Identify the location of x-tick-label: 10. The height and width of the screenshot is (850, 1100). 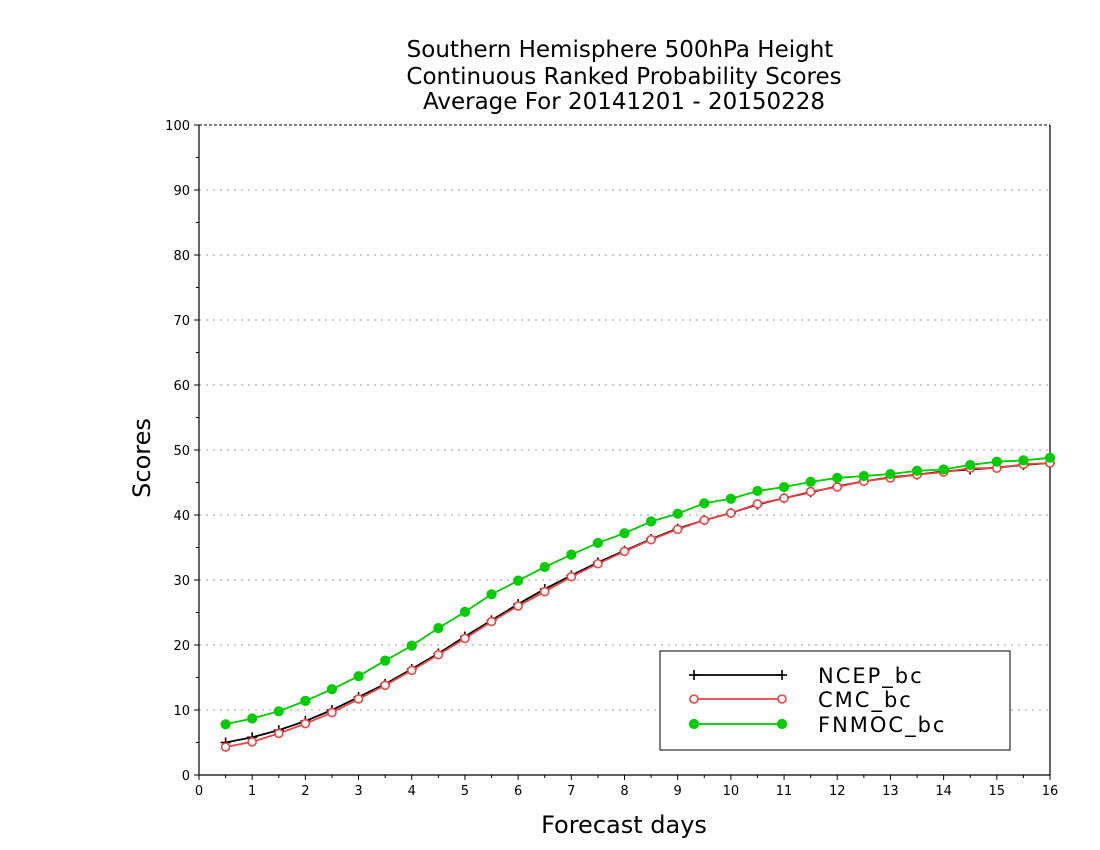
(731, 791).